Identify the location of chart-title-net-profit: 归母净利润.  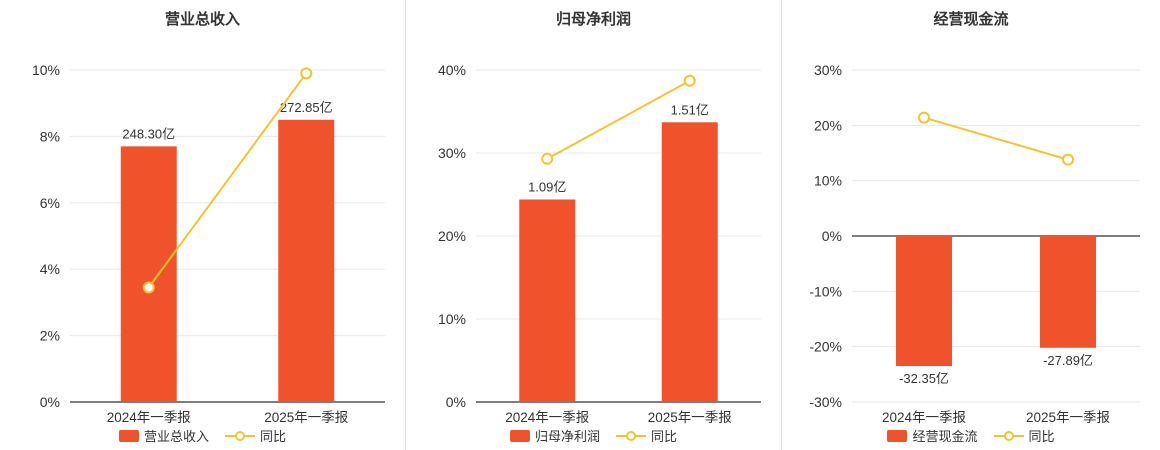
(593, 19).